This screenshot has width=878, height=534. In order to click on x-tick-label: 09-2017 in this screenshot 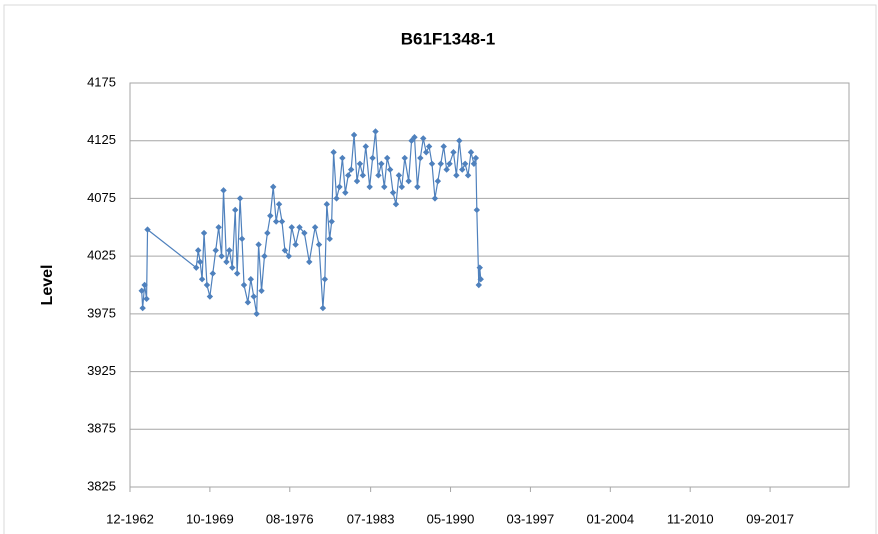, I will do `click(770, 518)`.